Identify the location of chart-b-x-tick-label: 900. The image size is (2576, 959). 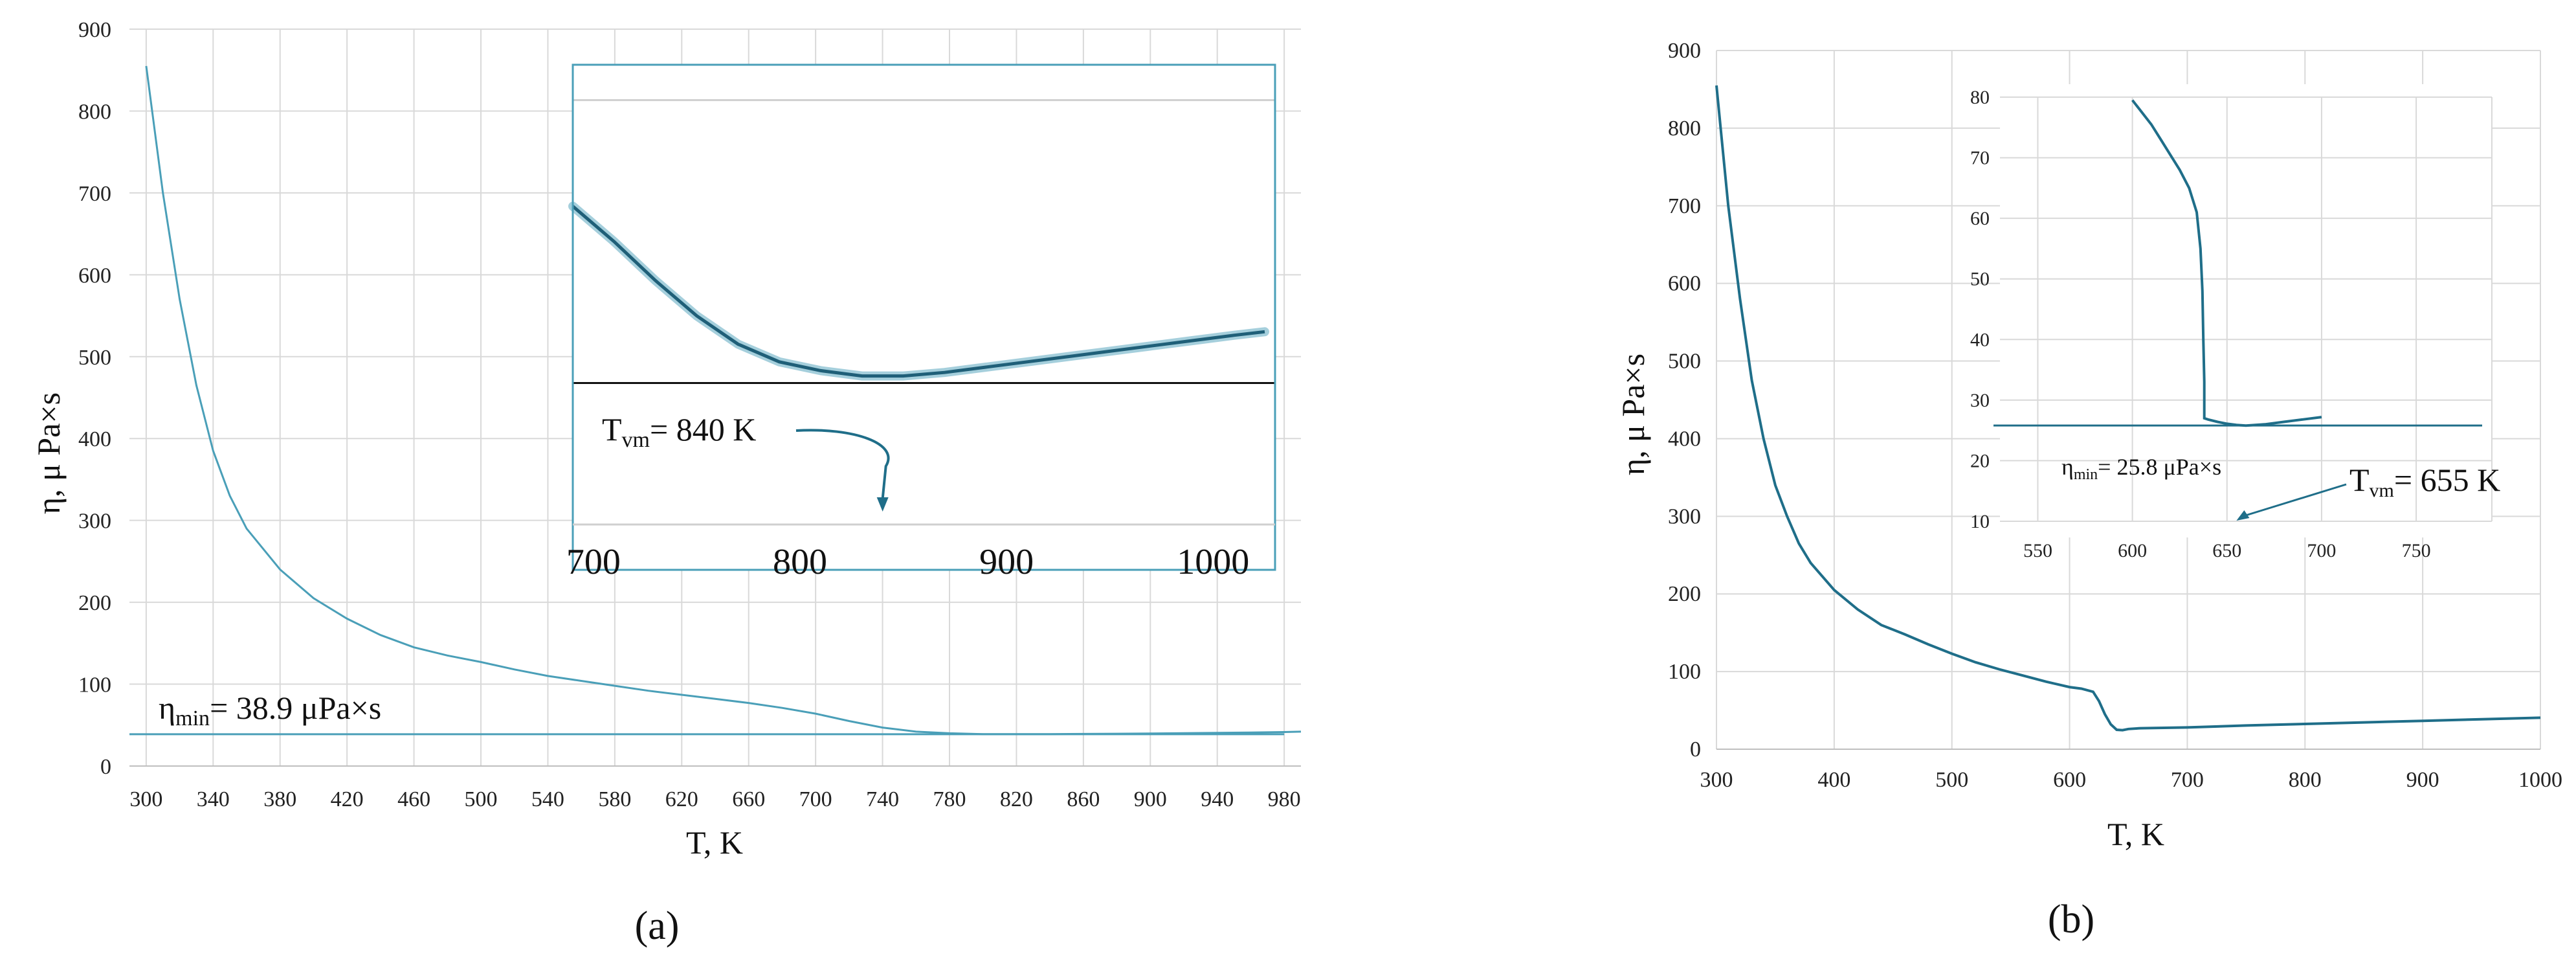
(2422, 780).